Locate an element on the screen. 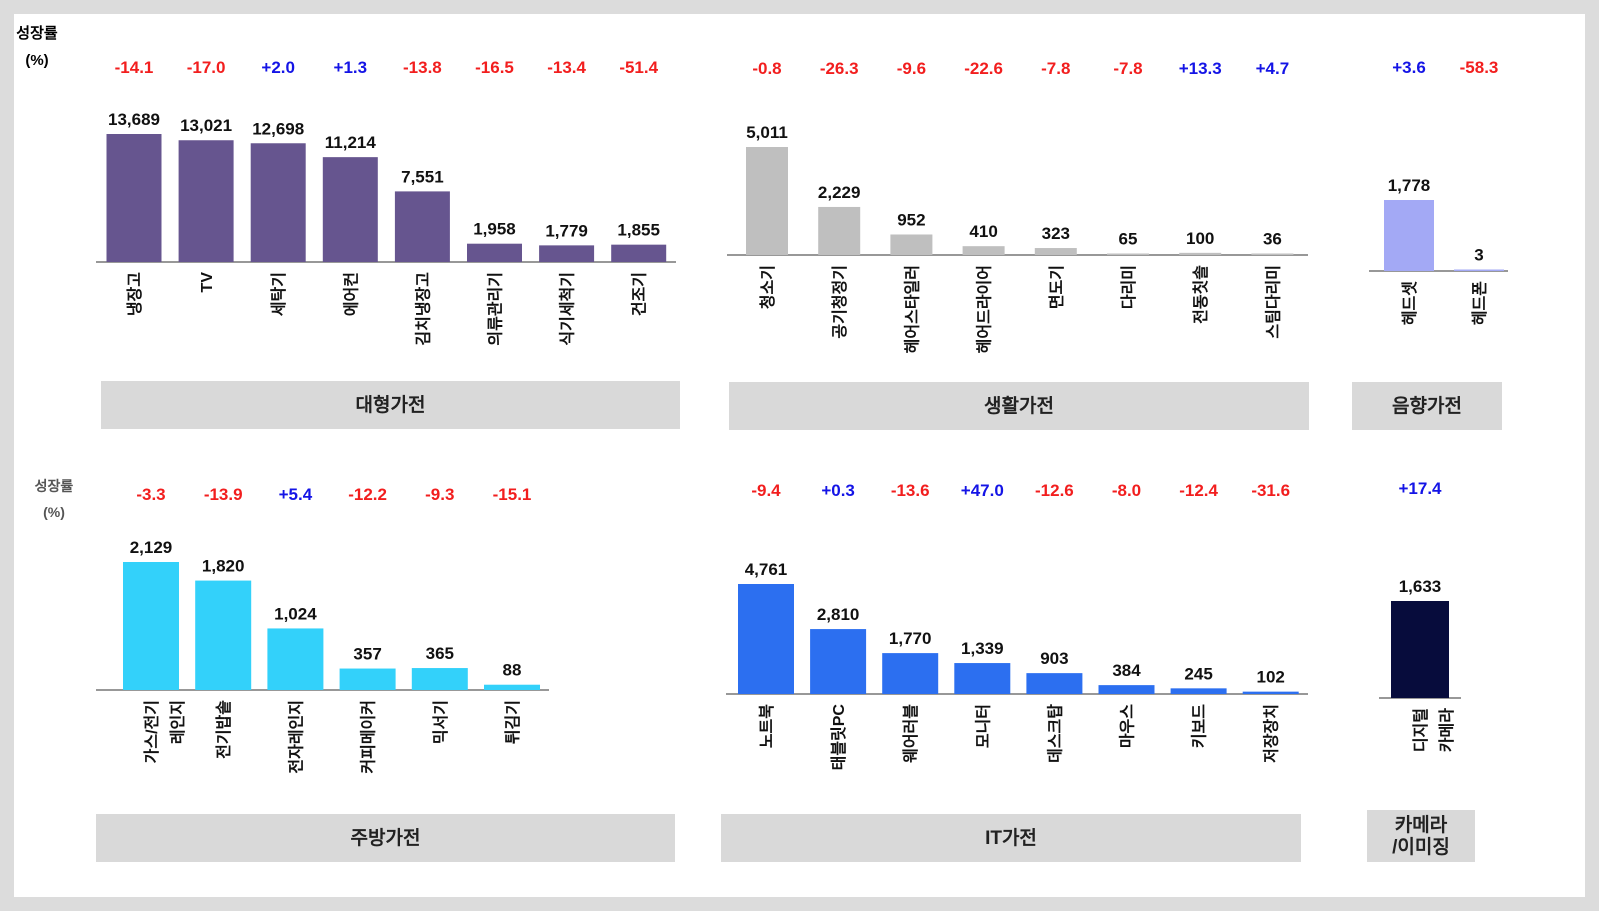 Image resolution: width=1599 pixels, height=911 pixels. tick-label: 스팀다리미 is located at coordinates (1272, 302).